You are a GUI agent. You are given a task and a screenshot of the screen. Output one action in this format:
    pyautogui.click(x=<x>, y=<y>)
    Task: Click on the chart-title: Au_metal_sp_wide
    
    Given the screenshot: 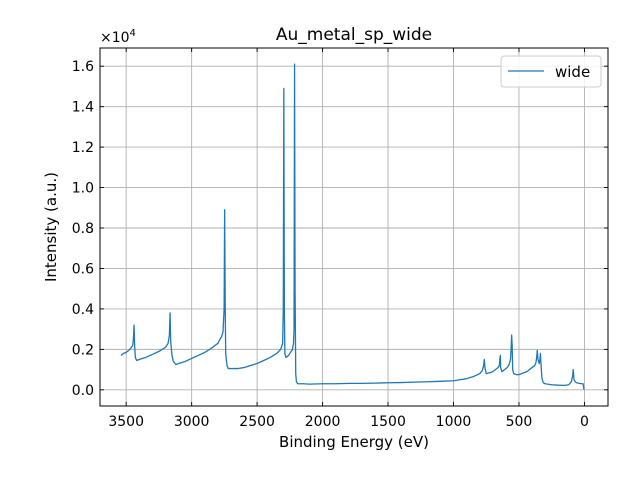 What is the action you would take?
    pyautogui.click(x=354, y=35)
    